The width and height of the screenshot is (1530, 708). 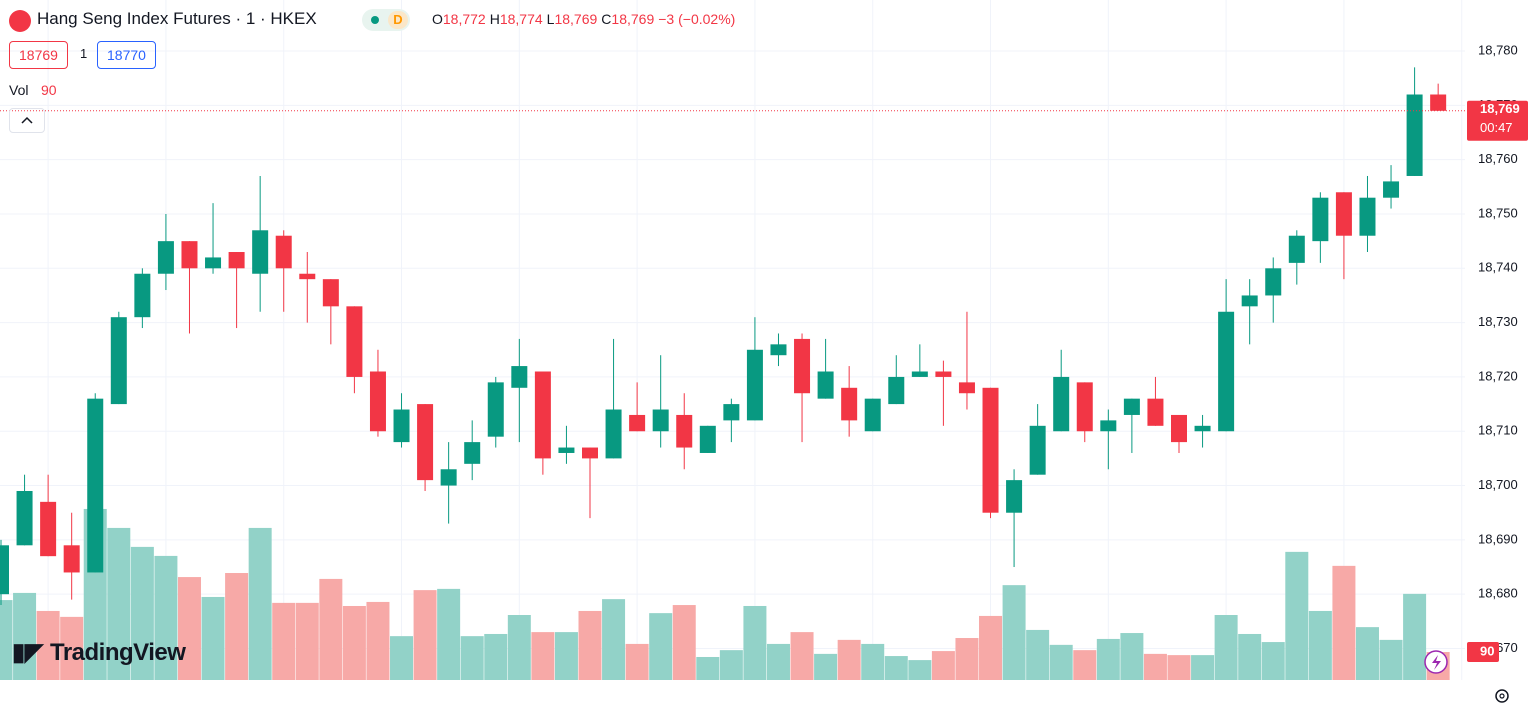 What do you see at coordinates (1498, 538) in the screenshot?
I see `y-tick-label: 18,690` at bounding box center [1498, 538].